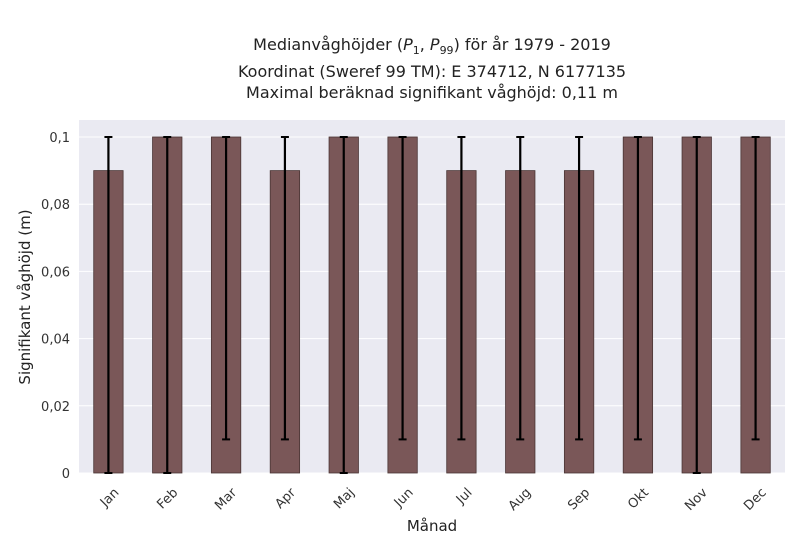  Describe the element at coordinates (55, 340) in the screenshot. I see `y-tick-label: 0,04` at that location.